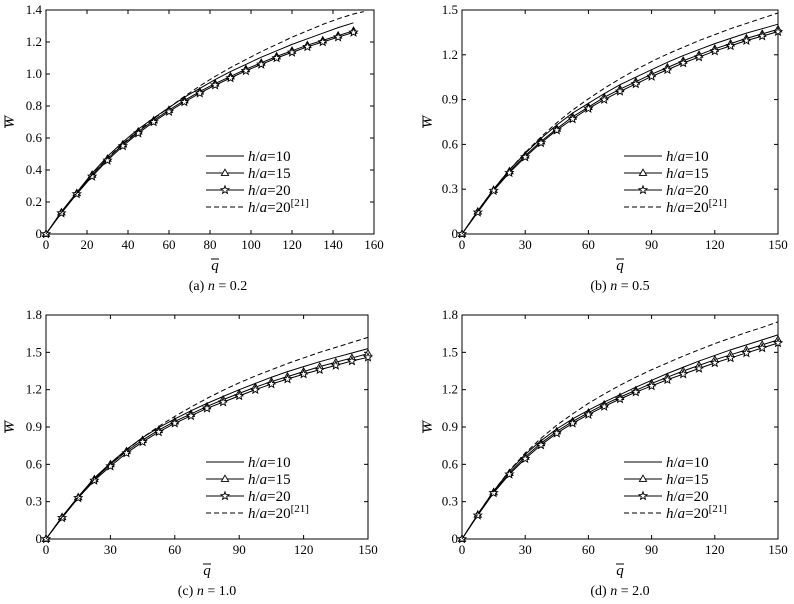 The width and height of the screenshot is (794, 604). Describe the element at coordinates (525, 549) in the screenshot. I see `x-tick-label: 30` at that location.